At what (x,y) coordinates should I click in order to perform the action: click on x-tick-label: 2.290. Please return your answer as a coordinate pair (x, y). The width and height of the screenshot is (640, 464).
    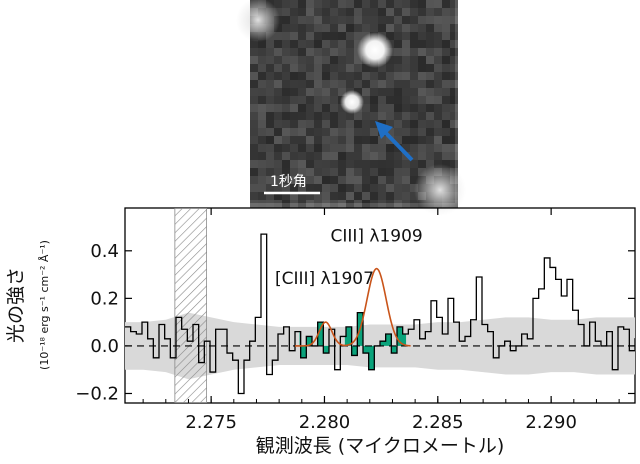
    Looking at the image, I should click on (551, 422).